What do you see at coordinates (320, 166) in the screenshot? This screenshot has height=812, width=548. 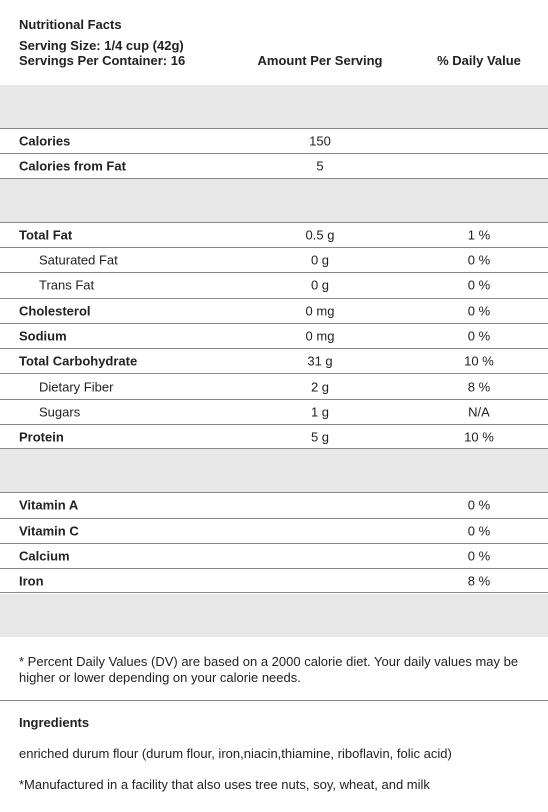 I see `amount: 5` at bounding box center [320, 166].